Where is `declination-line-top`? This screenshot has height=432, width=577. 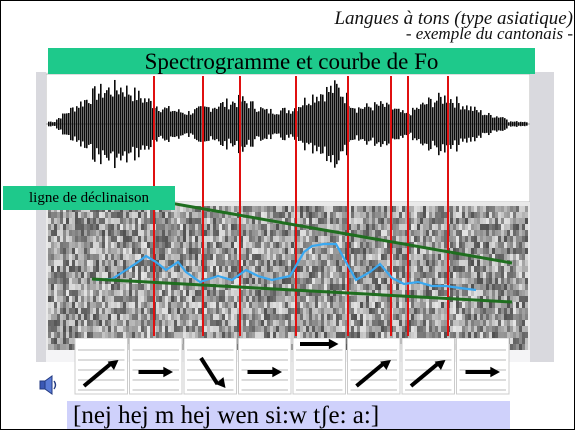 declination-line-top is located at coordinates (341, 233).